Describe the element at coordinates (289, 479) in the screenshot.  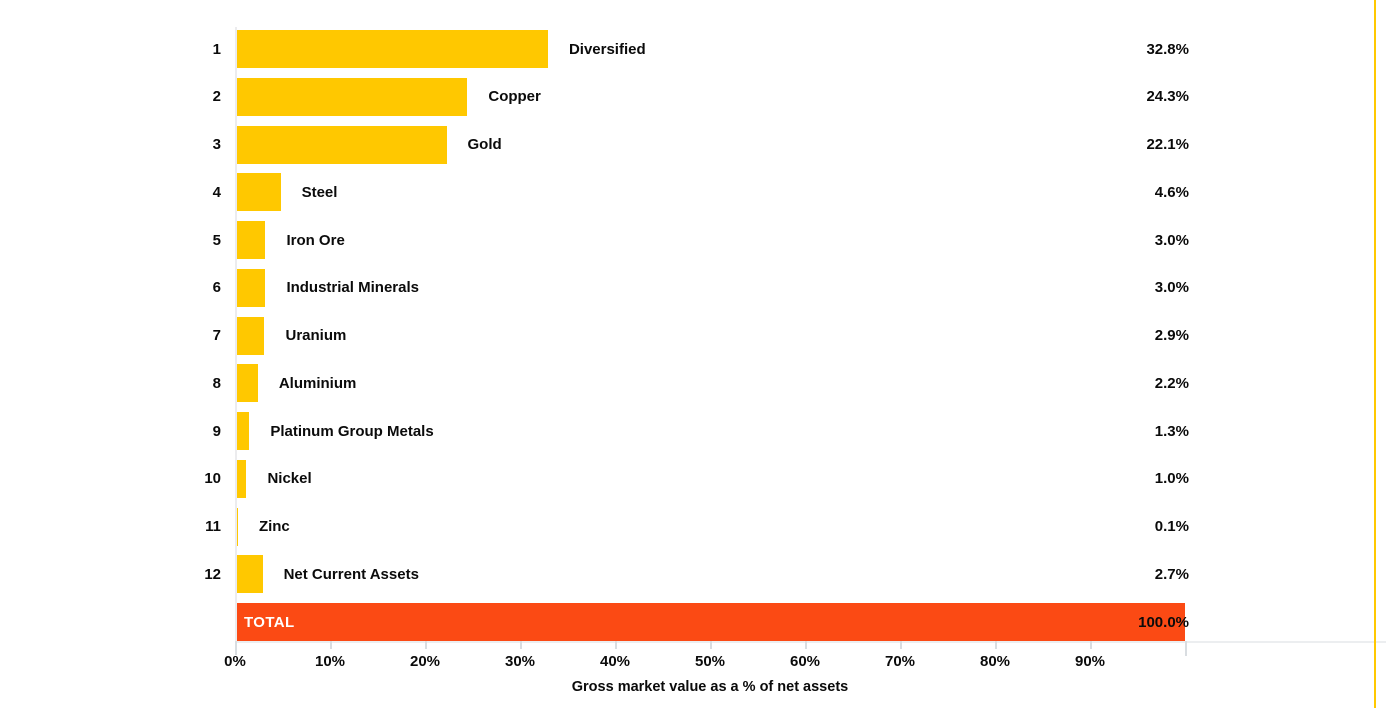
I see `category-label: Nickel` at that location.